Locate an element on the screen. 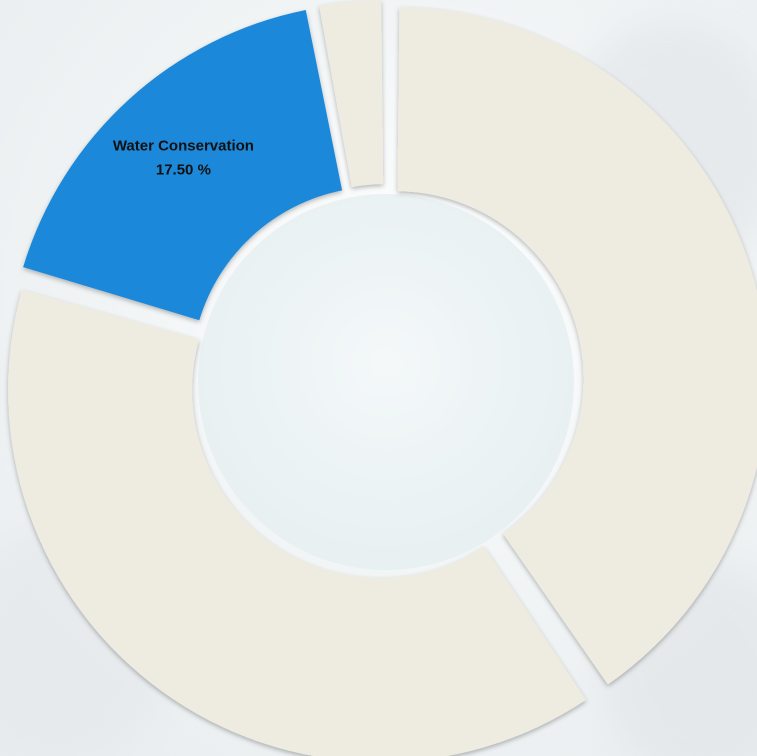 This screenshot has width=757, height=756. labels-layer: Water Conservation 17.50 % is located at coordinates (183, 157).